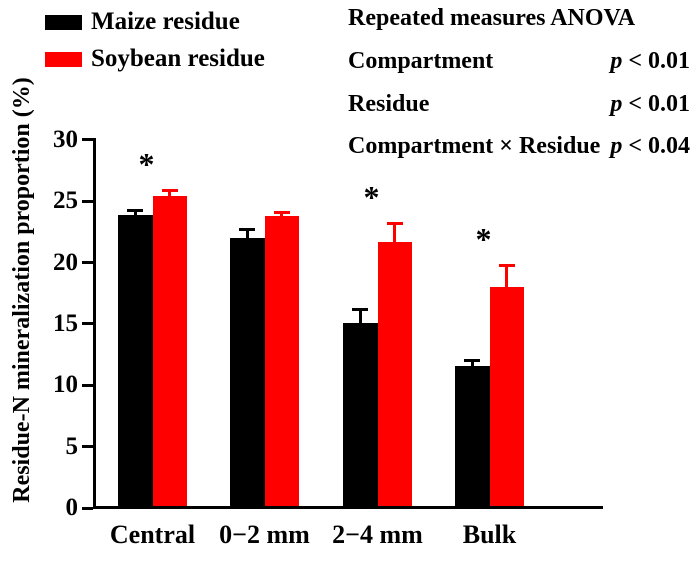  I want to click on legend-label-soybean: Soybean residue, so click(178, 58).